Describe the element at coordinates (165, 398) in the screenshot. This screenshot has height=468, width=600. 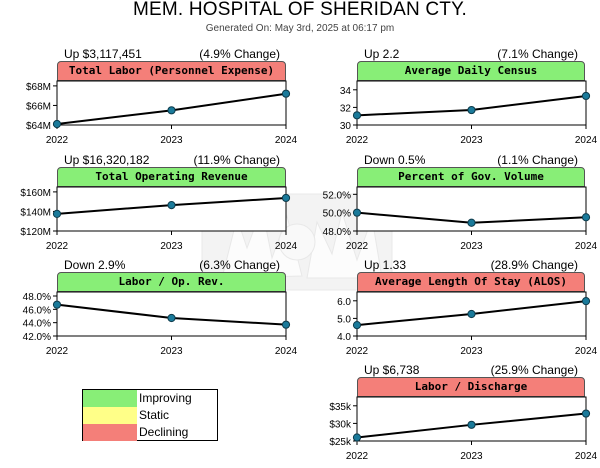
I see `legend-label: Improving` at that location.